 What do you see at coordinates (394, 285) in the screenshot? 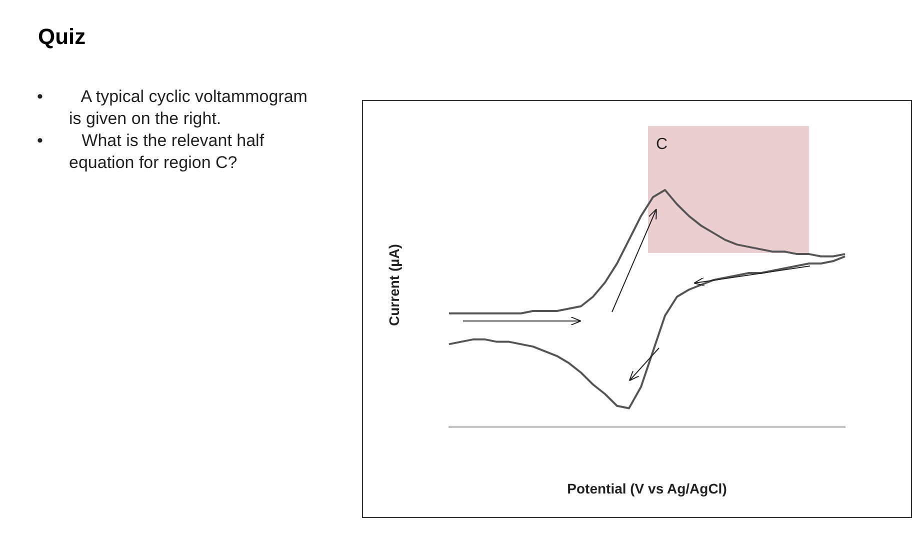
I see `y-axis-title: Current (µA)` at bounding box center [394, 285].